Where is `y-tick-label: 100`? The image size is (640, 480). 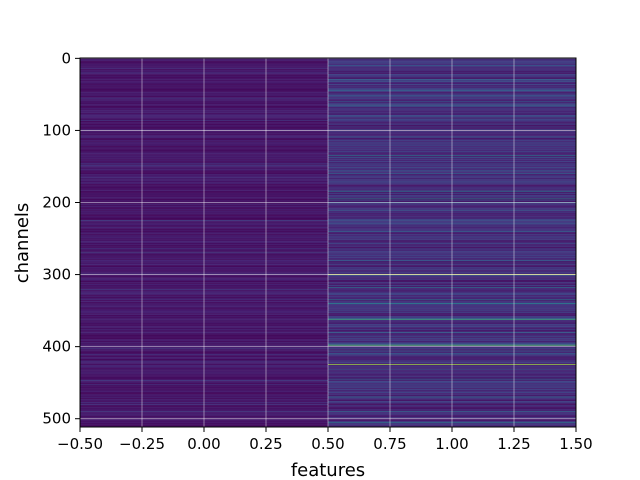 y-tick-label: 100 is located at coordinates (56, 130).